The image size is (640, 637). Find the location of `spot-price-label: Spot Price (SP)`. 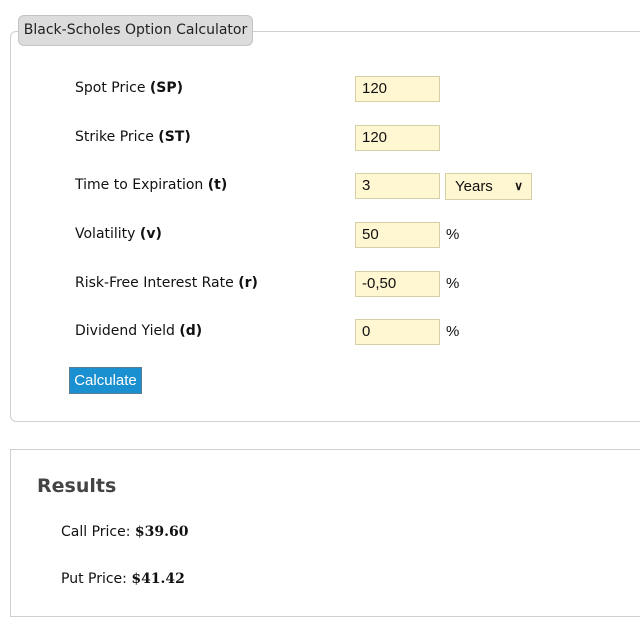

spot-price-label: Spot Price (SP) is located at coordinates (129, 88).